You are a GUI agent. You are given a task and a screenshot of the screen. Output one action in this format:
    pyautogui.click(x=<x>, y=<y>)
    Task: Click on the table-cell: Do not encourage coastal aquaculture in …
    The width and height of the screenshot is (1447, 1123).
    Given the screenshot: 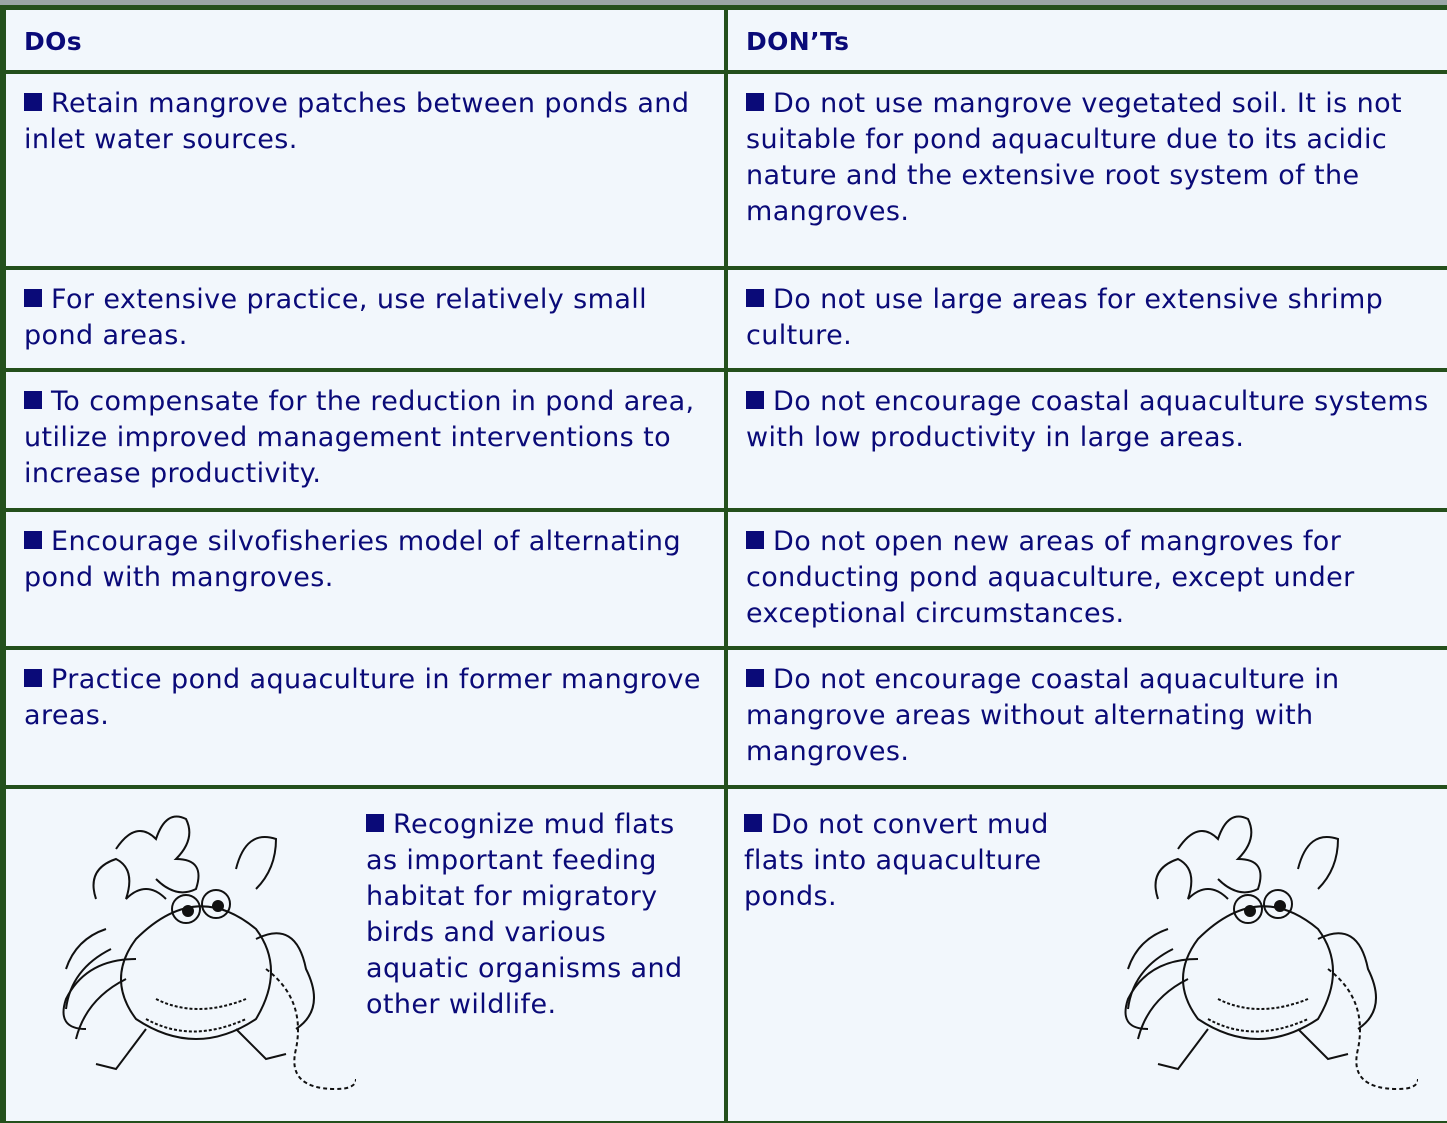 What is the action you would take?
    pyautogui.click(x=1086, y=717)
    